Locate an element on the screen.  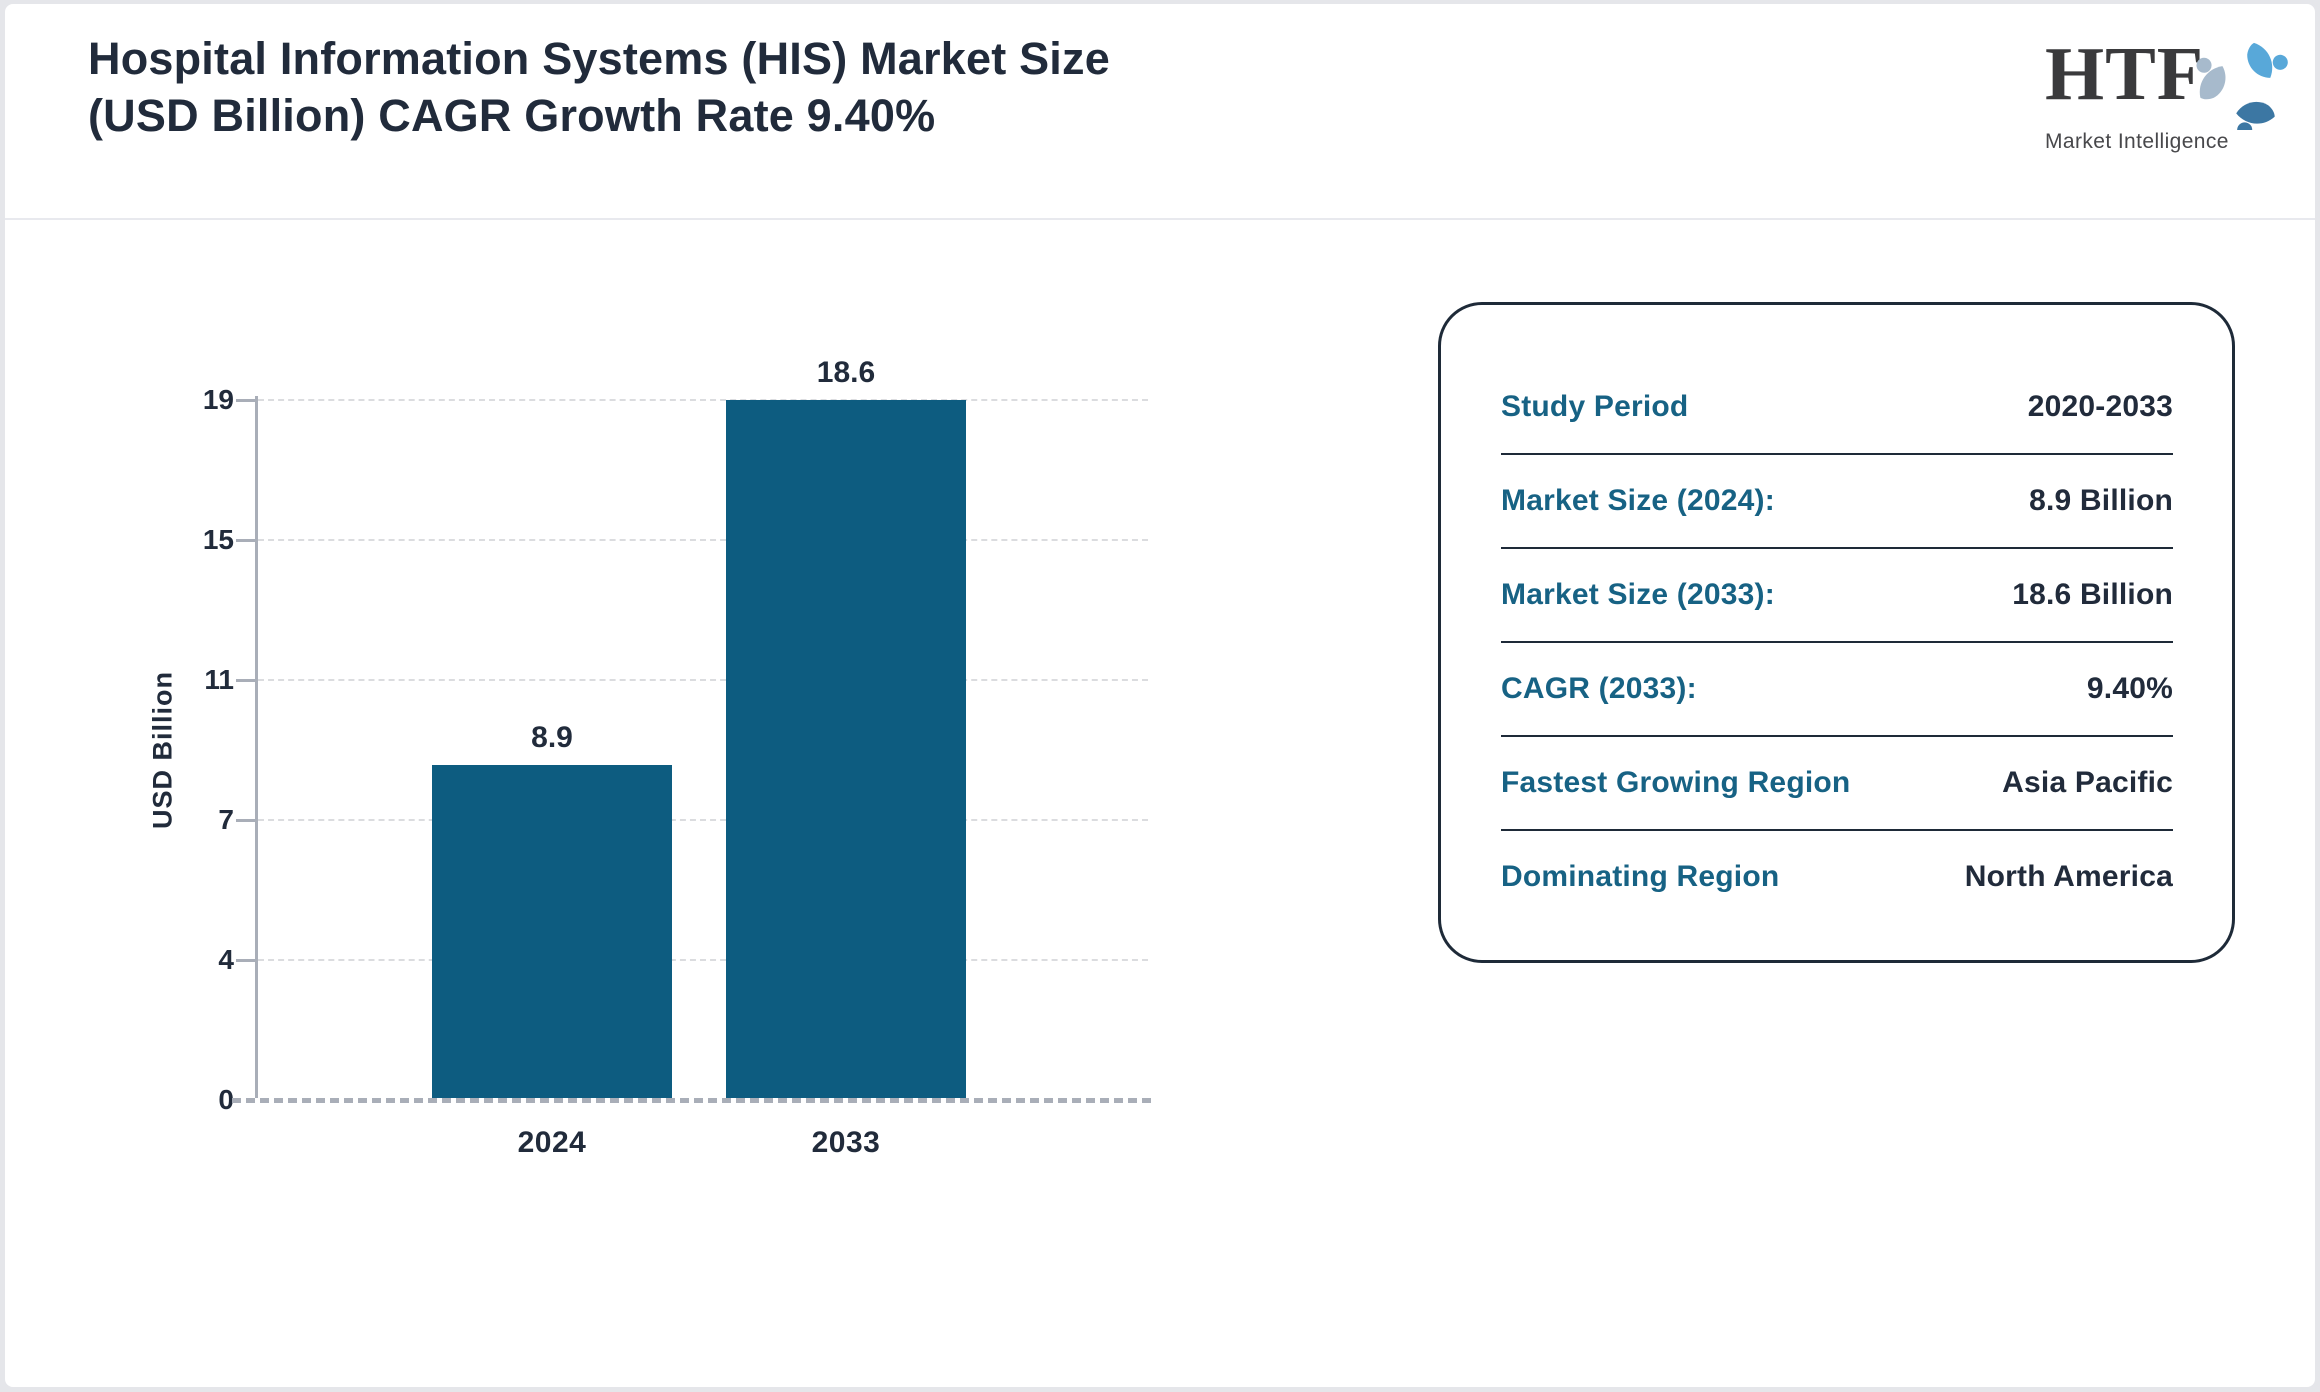
y-tick-label: 15 is located at coordinates (218, 539).